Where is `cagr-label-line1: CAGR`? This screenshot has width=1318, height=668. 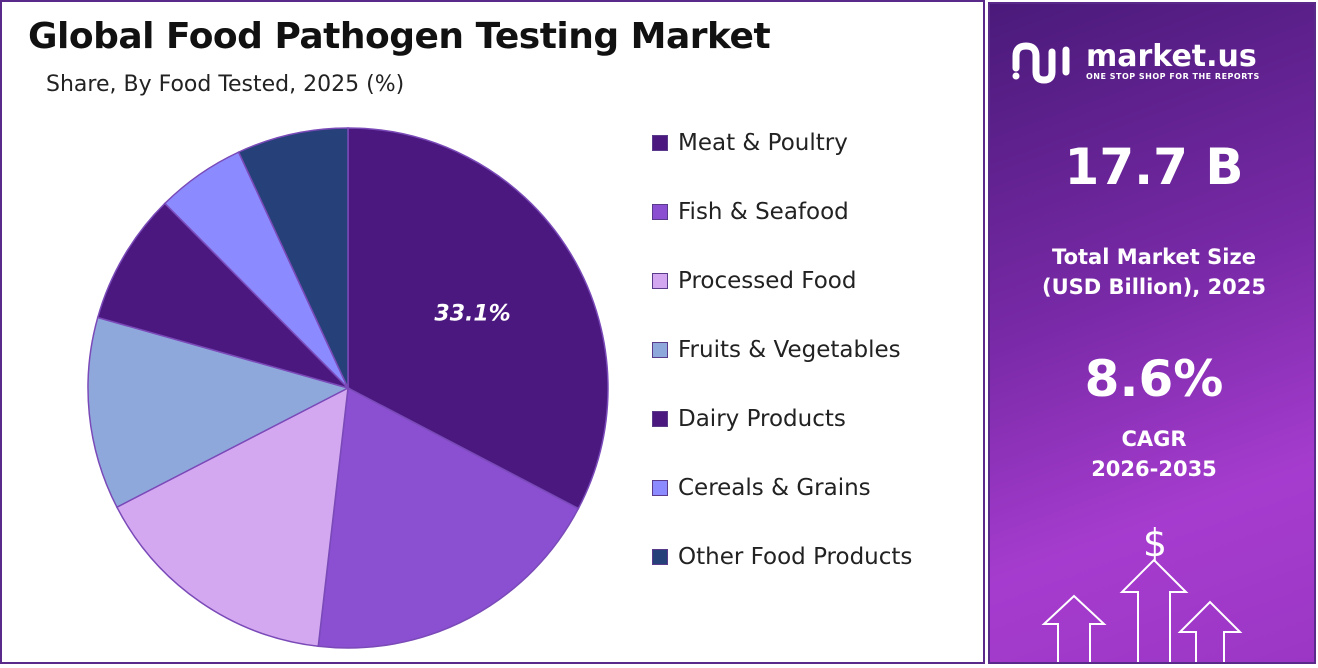
cagr-label-line1: CAGR is located at coordinates (1154, 439).